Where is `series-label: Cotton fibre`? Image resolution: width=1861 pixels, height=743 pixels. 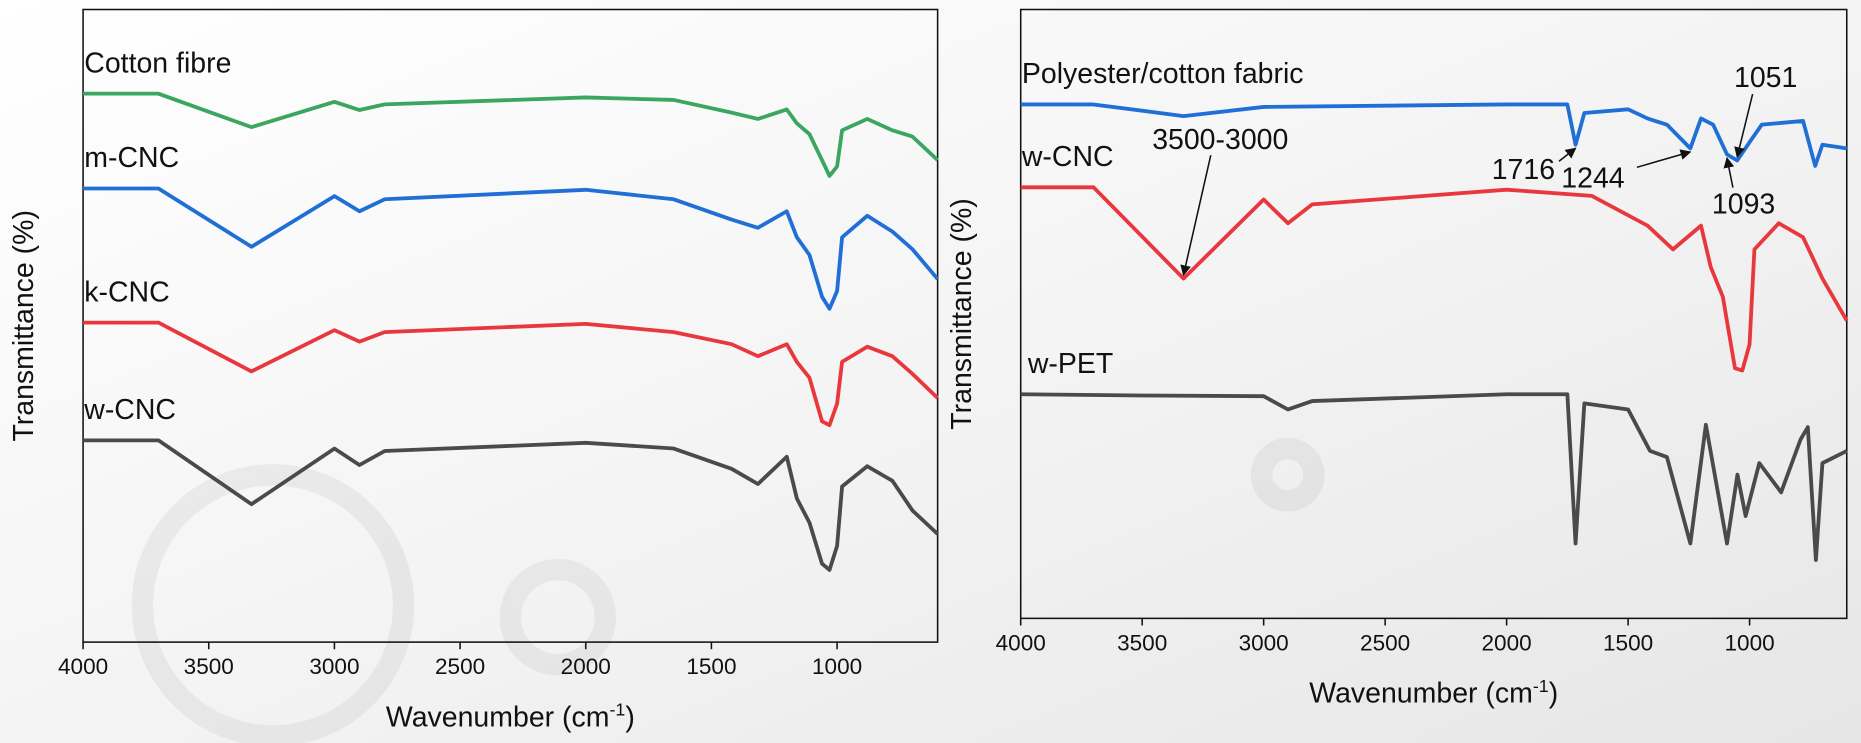 series-label: Cotton fibre is located at coordinates (157, 63).